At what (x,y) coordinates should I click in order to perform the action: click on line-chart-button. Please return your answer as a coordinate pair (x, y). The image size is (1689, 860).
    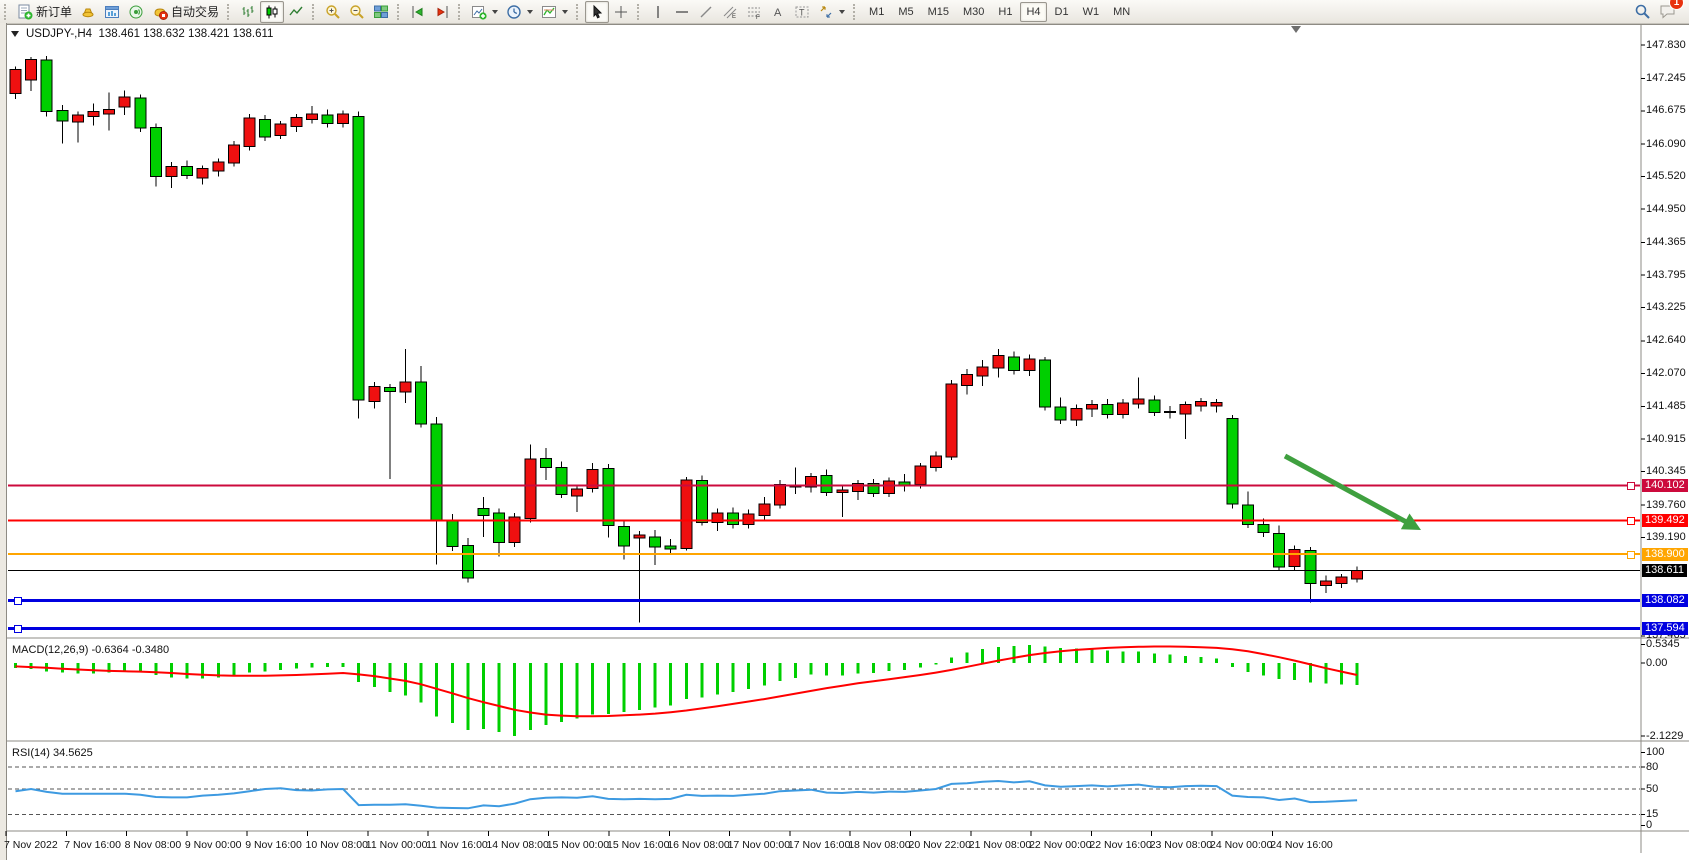
    Looking at the image, I should click on (296, 12).